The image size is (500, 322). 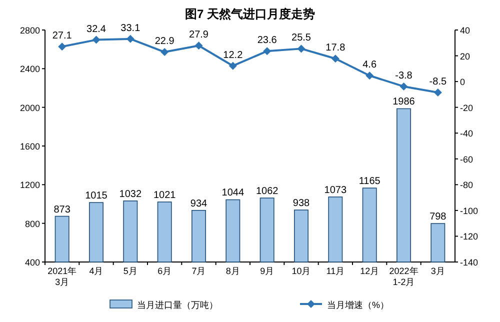 I want to click on y-tick-label: 2400, so click(x=30, y=69).